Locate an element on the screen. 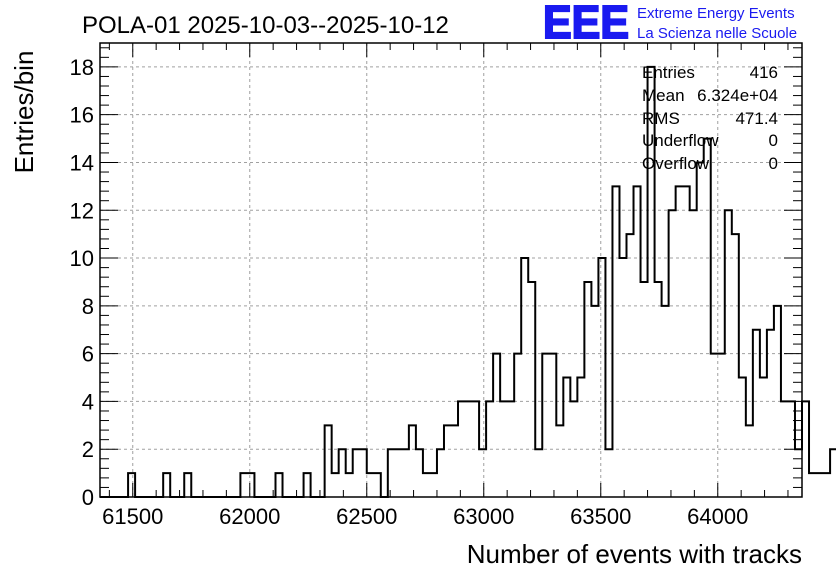  stat-entries-label: Entries is located at coordinates (668, 72).